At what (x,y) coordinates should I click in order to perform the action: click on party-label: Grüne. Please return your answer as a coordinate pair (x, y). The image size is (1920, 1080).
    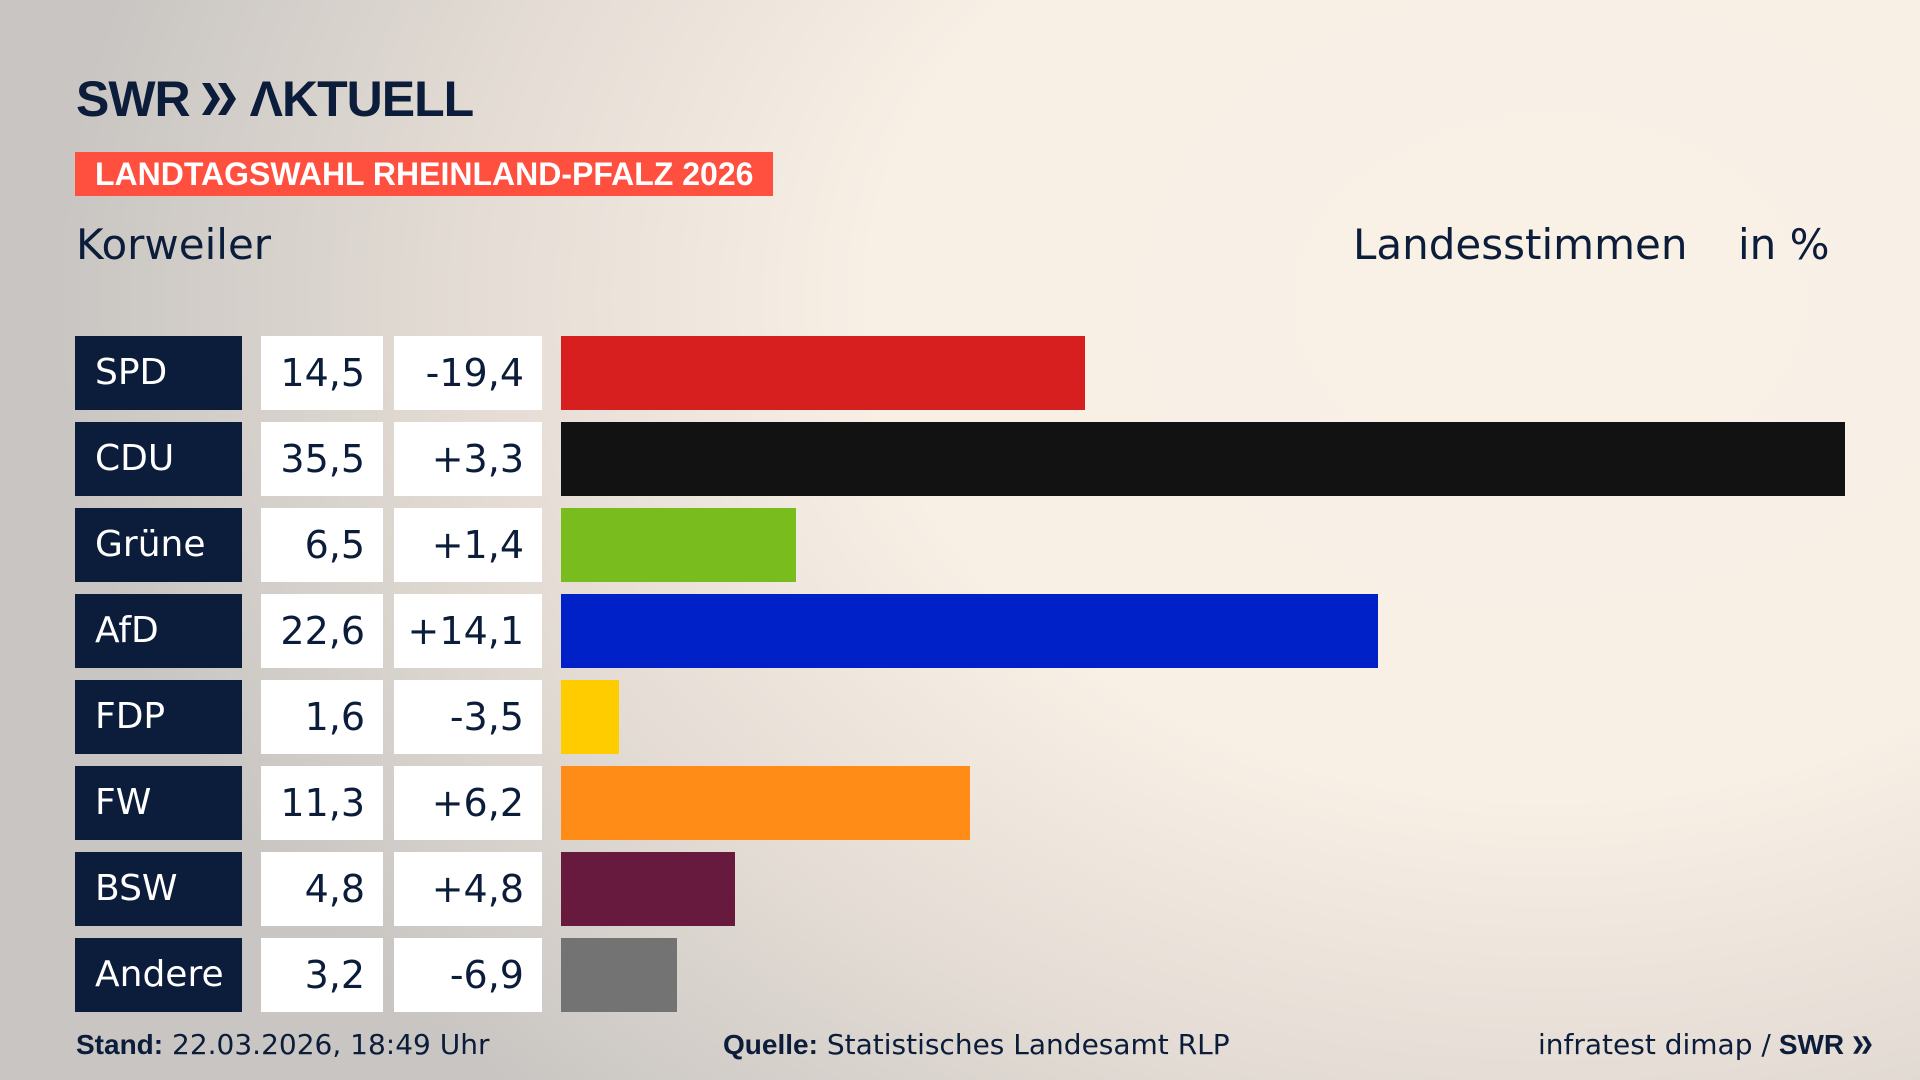
    Looking at the image, I should click on (158, 545).